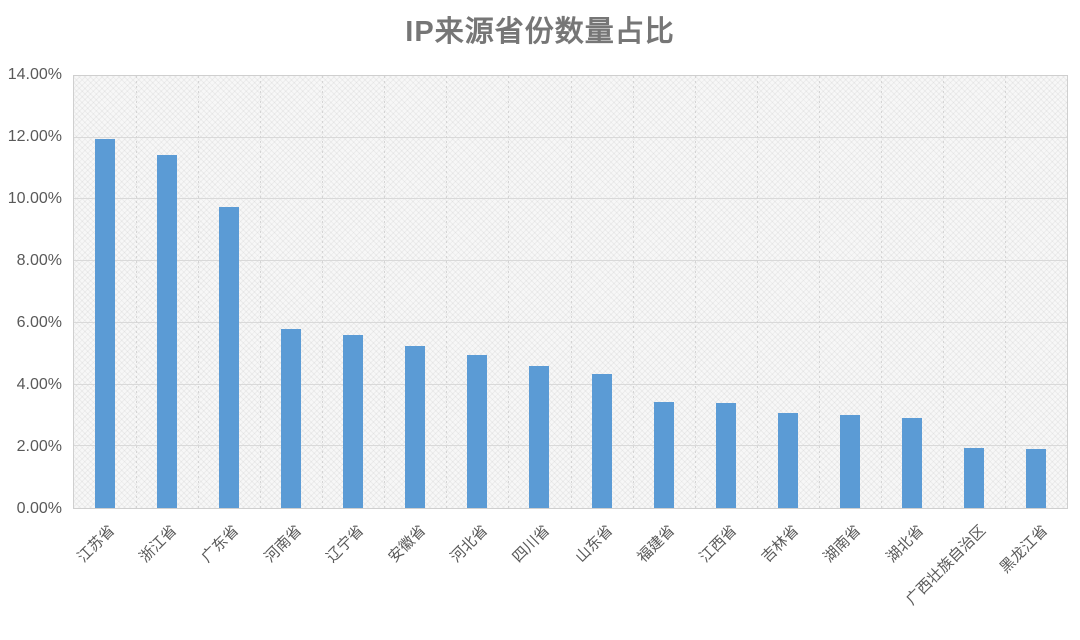 Image resolution: width=1080 pixels, height=640 pixels. Describe the element at coordinates (904, 543) in the screenshot. I see `x-tick-label: 湖北省` at that location.